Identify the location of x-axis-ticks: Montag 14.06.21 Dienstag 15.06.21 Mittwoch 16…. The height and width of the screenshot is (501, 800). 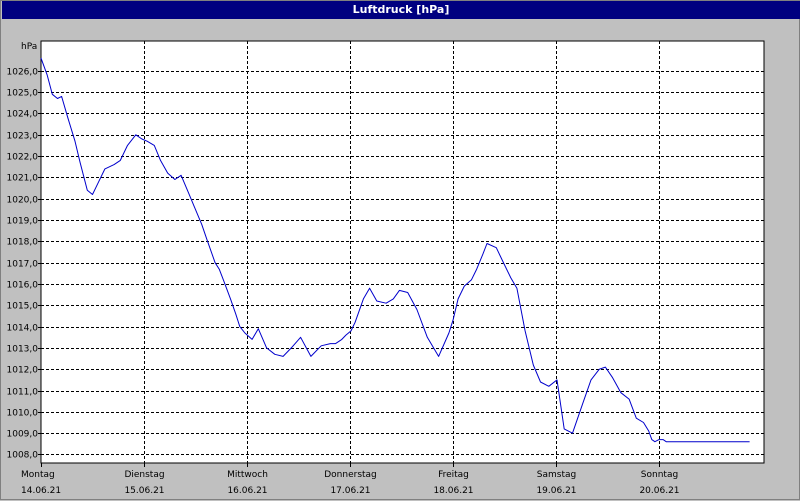
(350, 479).